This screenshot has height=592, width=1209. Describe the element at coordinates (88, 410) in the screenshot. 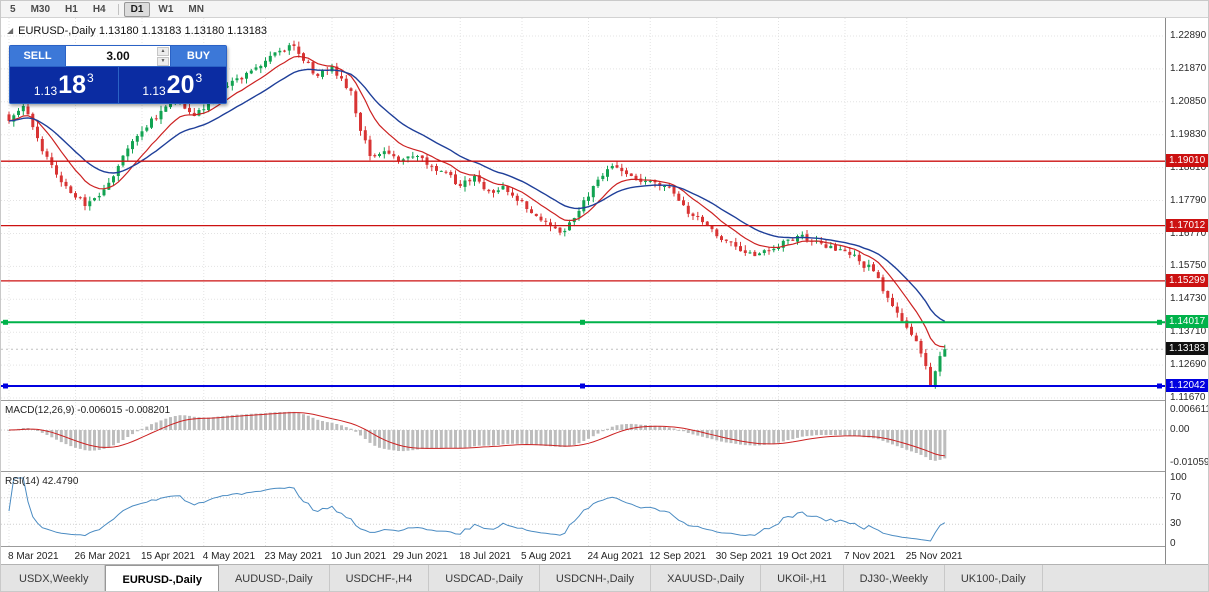

I see `macd-label: MACD(12,26,9) -0.006015 -0.008201` at that location.